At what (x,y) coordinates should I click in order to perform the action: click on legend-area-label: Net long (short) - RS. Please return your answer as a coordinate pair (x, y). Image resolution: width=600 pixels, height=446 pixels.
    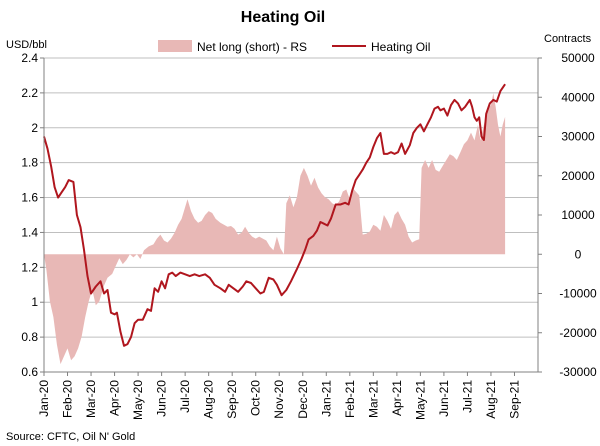
    Looking at the image, I should click on (252, 47).